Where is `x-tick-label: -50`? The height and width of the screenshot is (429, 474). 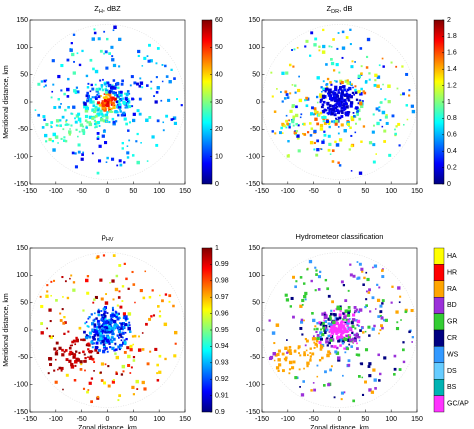
x-tick-label: -50 is located at coordinates (314, 419).